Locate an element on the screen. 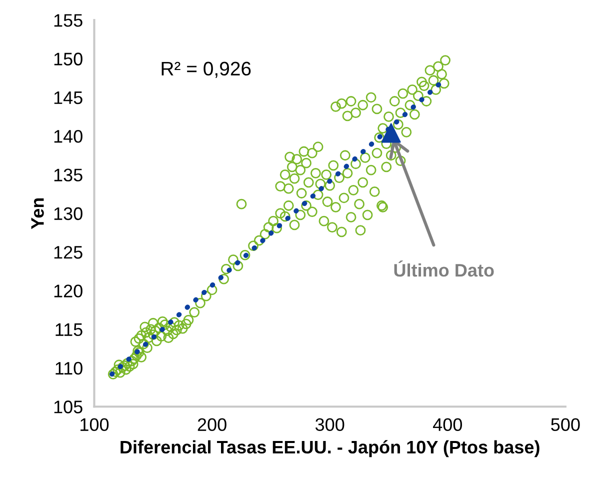 This screenshot has width=589, height=502. x-tick-label: 500 is located at coordinates (565, 424).